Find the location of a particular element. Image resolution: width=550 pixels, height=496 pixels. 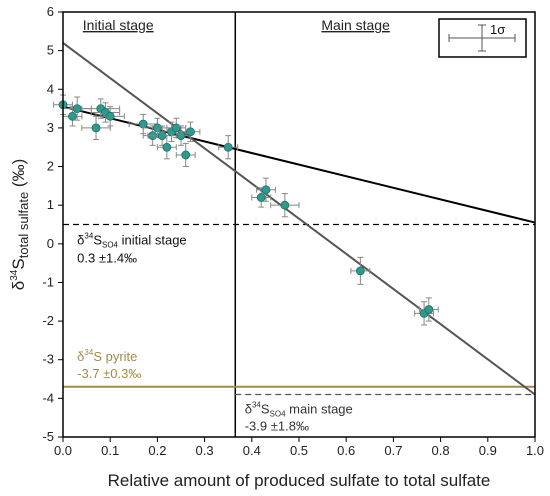

annotation-so4-main-label: δ34SSO4 main stage is located at coordinates (299, 410).